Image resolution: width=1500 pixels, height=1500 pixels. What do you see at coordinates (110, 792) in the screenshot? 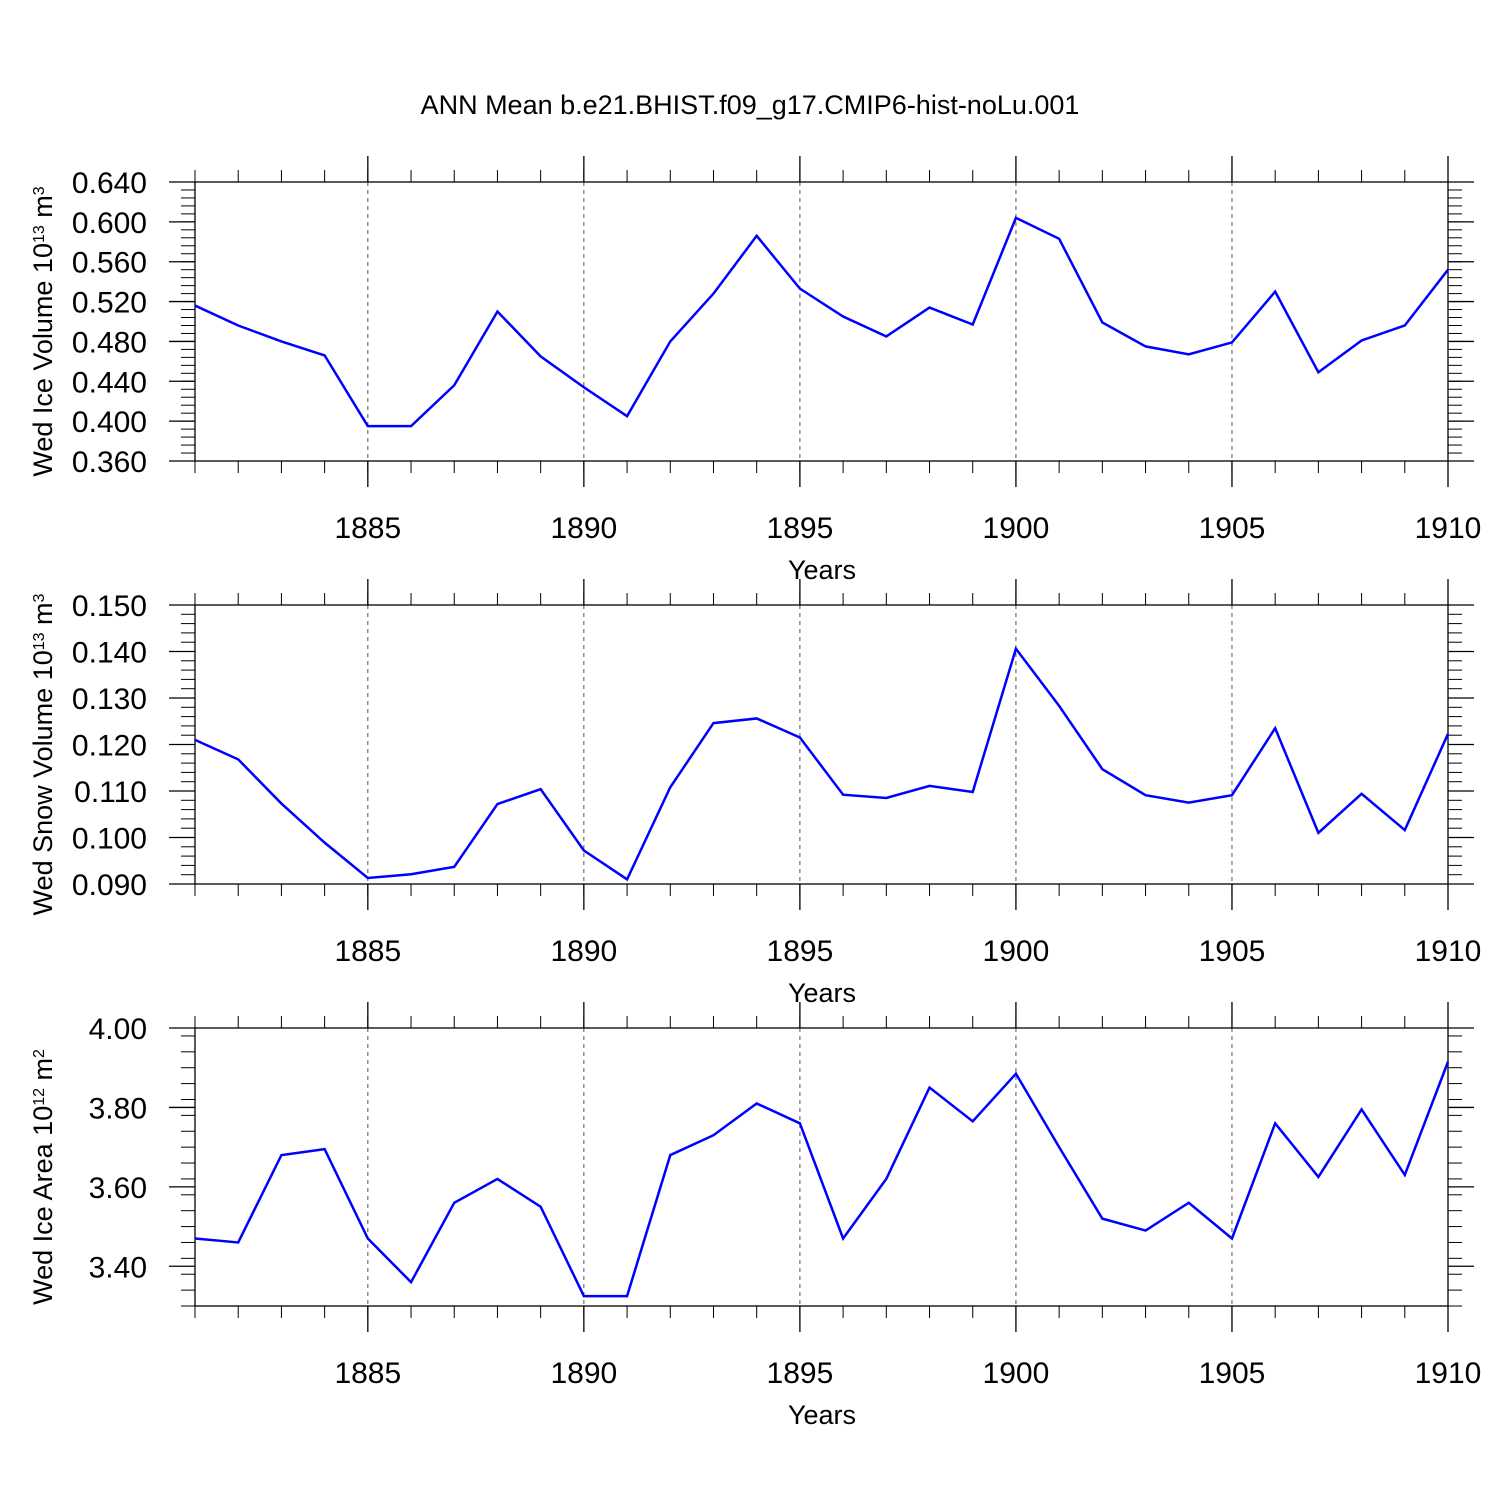
I see `y-tick-label: 0.110` at bounding box center [110, 792].